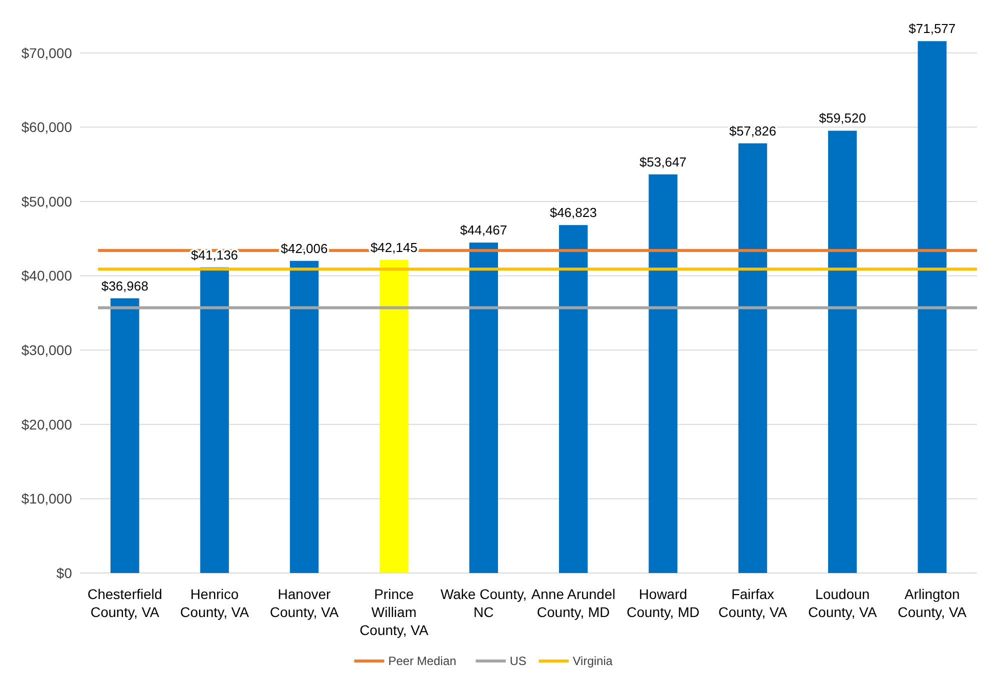 This screenshot has width=995, height=677. I want to click on legend-label: Peer Median, so click(422, 661).